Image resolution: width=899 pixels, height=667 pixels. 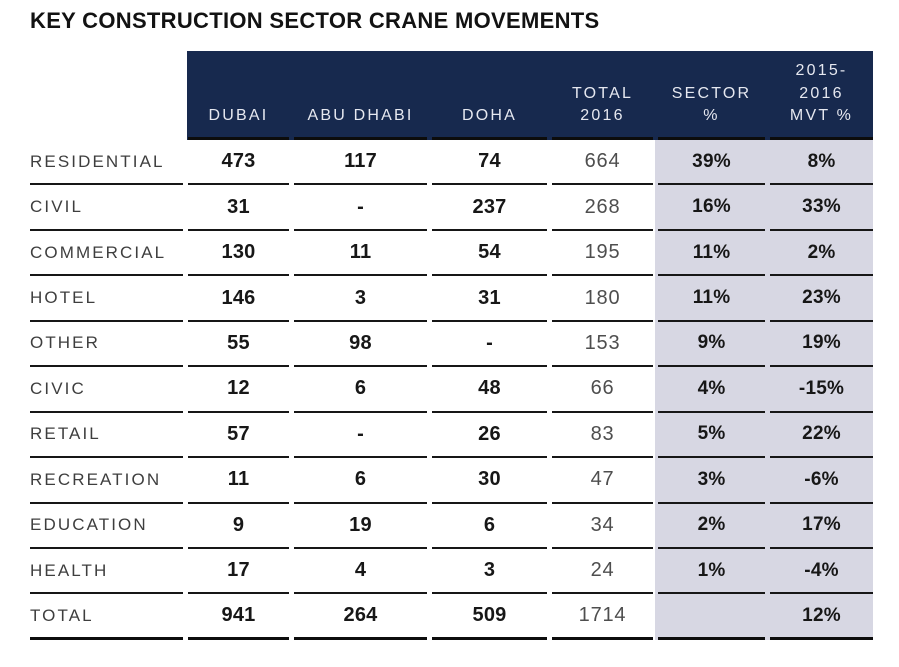 What do you see at coordinates (106, 436) in the screenshot?
I see `sector-label: RETAIL` at bounding box center [106, 436].